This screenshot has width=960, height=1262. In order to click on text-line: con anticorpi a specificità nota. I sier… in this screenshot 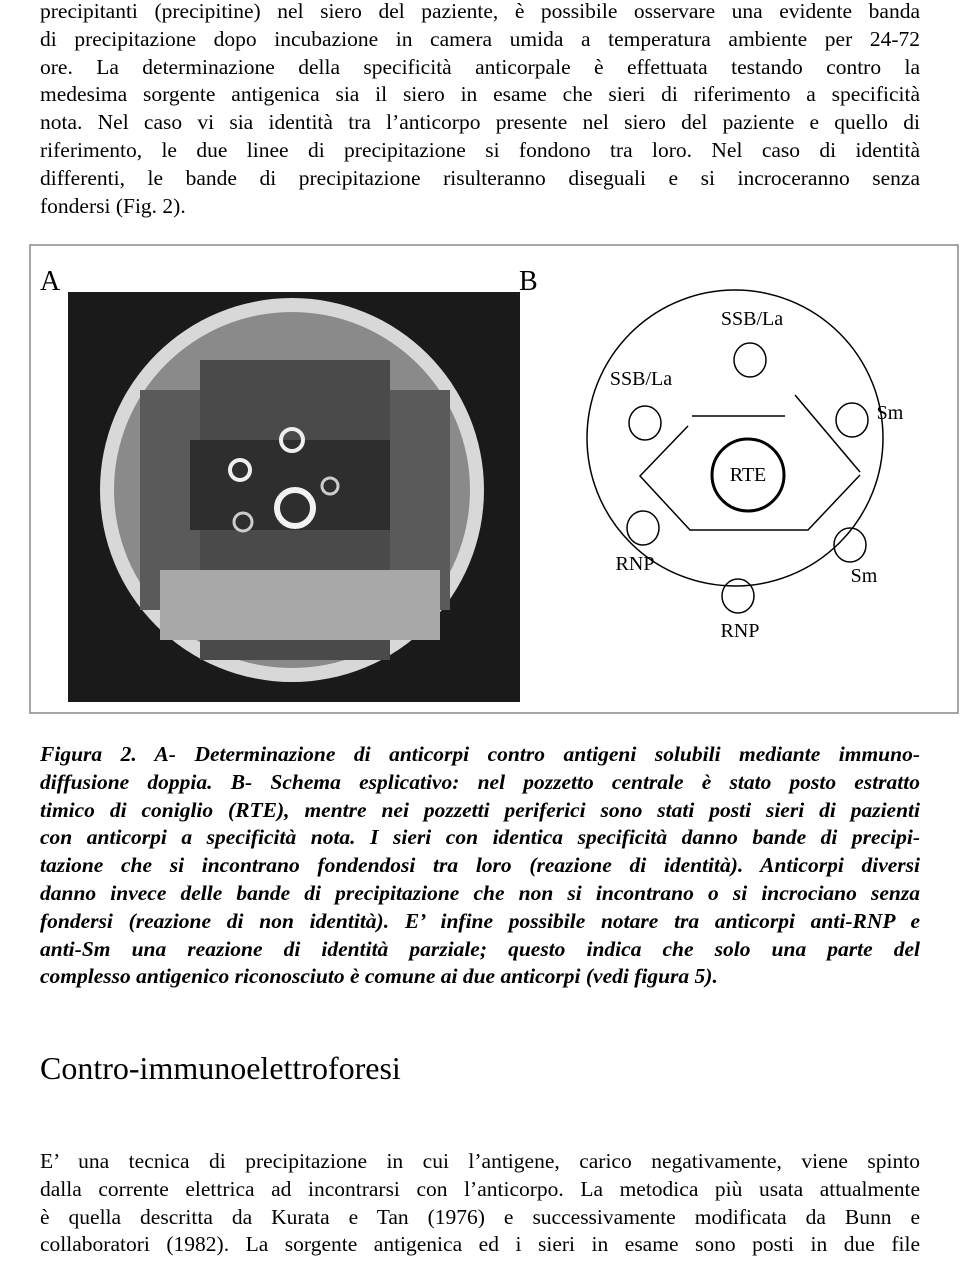, I will do `click(480, 837)`.